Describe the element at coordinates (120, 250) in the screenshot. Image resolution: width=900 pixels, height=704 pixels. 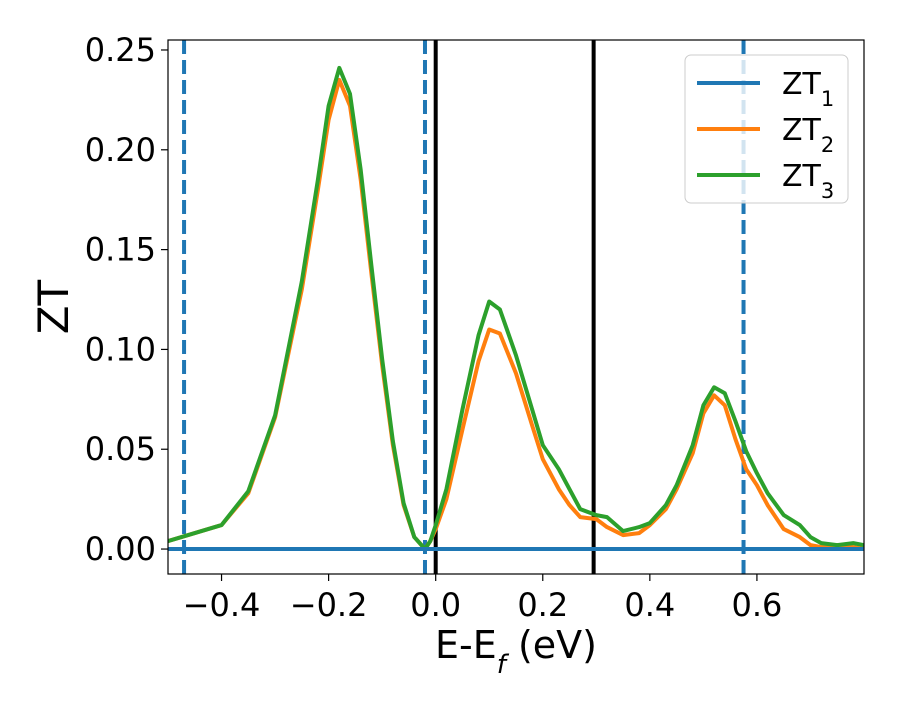
I see `y-tick-label: 0.15` at that location.